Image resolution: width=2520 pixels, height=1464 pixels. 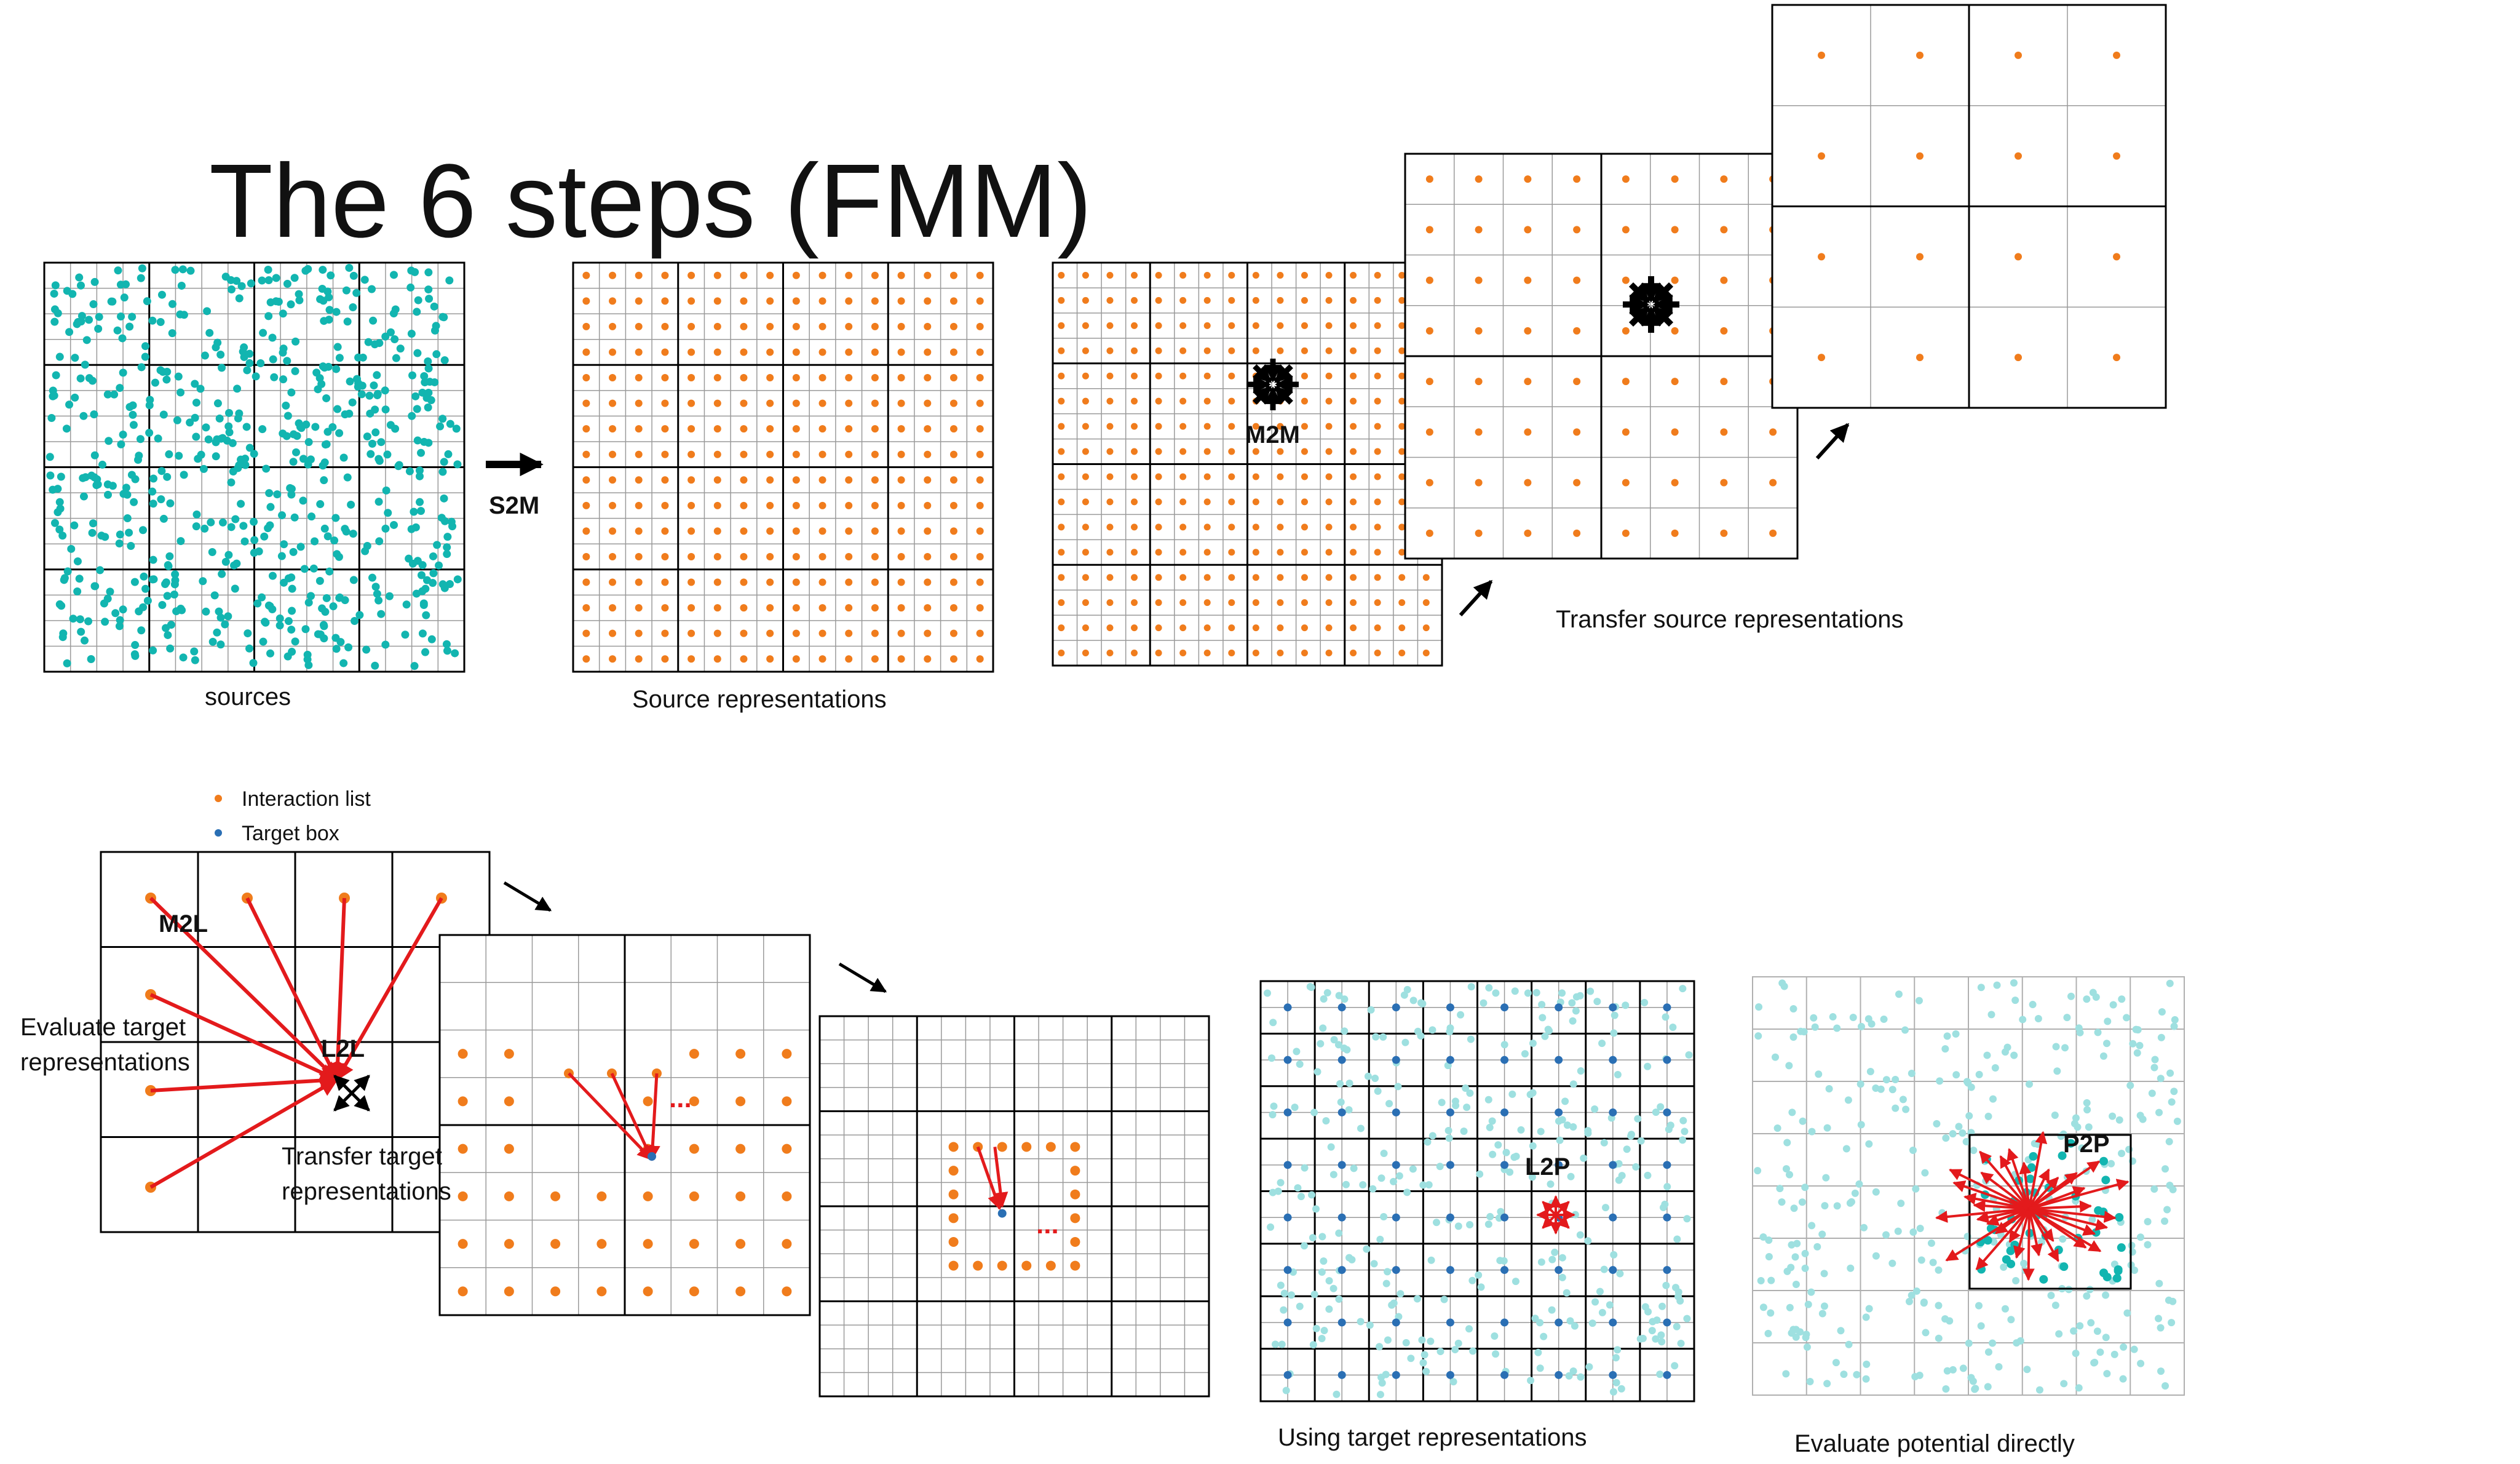 I want to click on m2m-label: M2M, so click(x=1272, y=434).